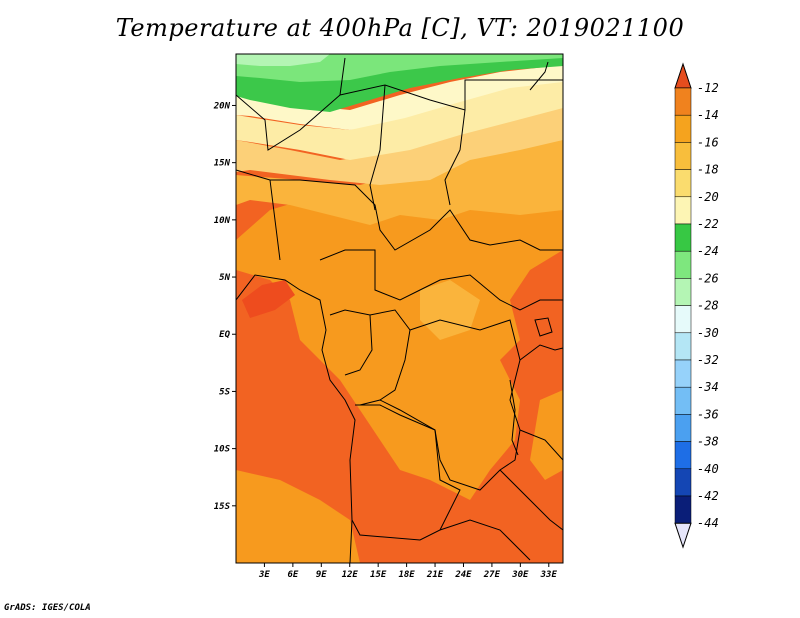 This screenshot has height=618, width=800. Describe the element at coordinates (222, 221) in the screenshot. I see `lat-tick-label: 10N` at that location.